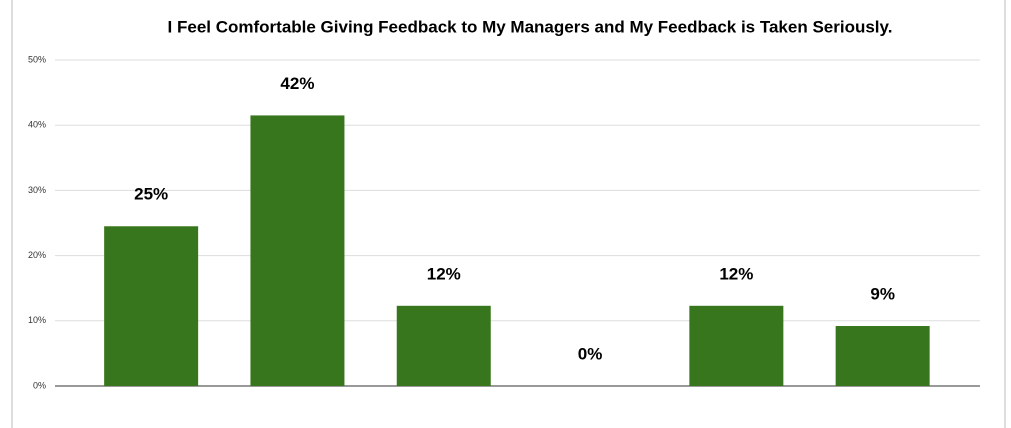 This screenshot has width=1011, height=428. I want to click on y-tick-label: 40%, so click(37, 125).